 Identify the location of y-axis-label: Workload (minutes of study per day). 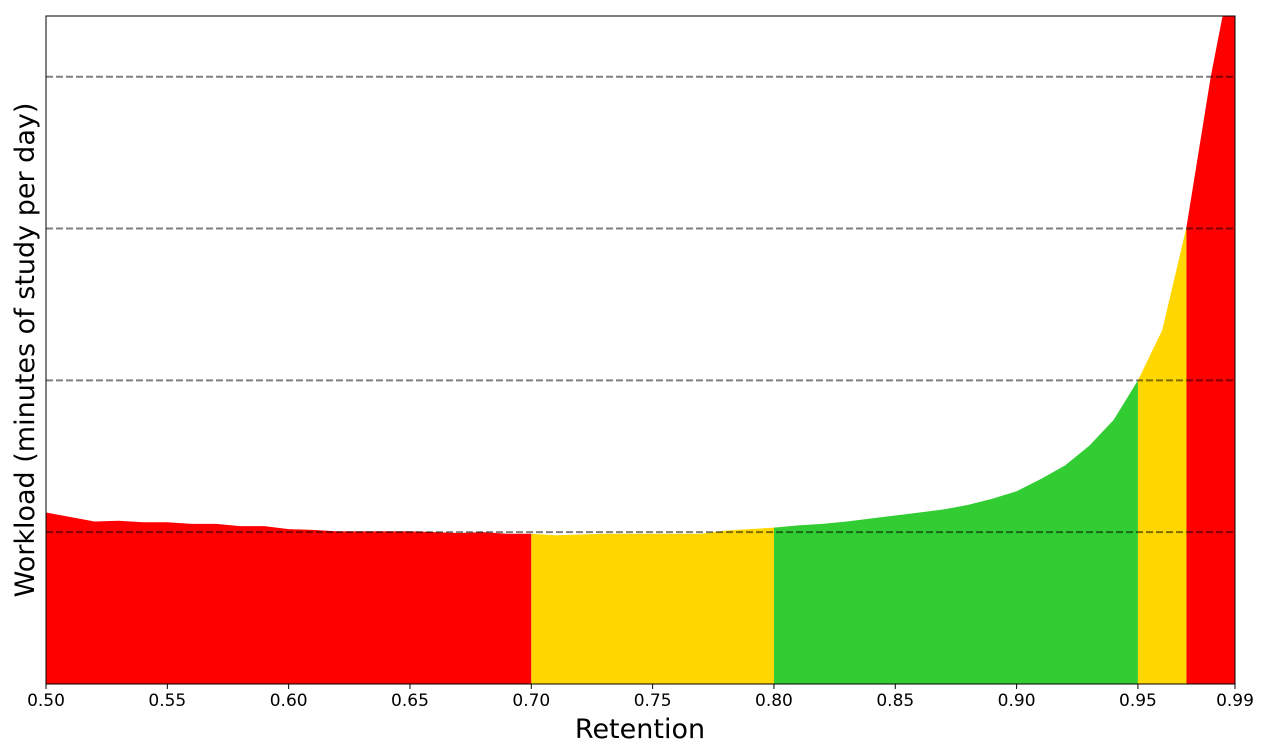
(25, 350).